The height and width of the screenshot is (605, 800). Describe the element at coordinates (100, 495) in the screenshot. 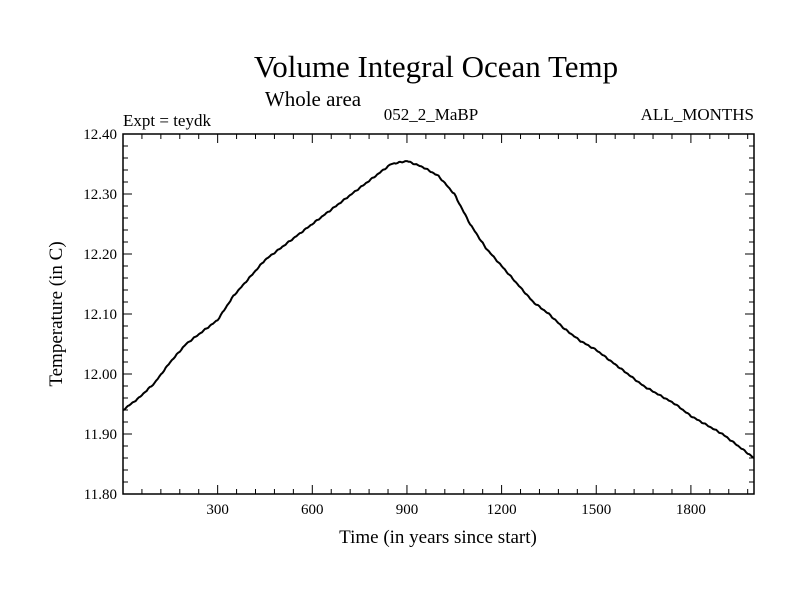

I see `y-tick-label: 11.80` at that location.